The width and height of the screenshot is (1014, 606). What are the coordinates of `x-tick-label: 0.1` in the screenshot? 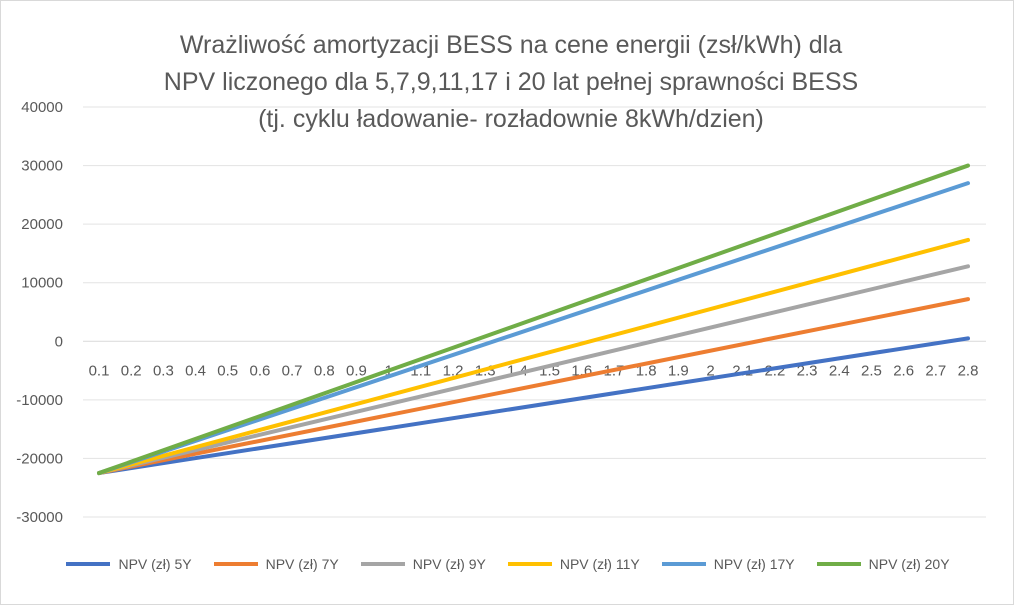 It's located at (99, 370).